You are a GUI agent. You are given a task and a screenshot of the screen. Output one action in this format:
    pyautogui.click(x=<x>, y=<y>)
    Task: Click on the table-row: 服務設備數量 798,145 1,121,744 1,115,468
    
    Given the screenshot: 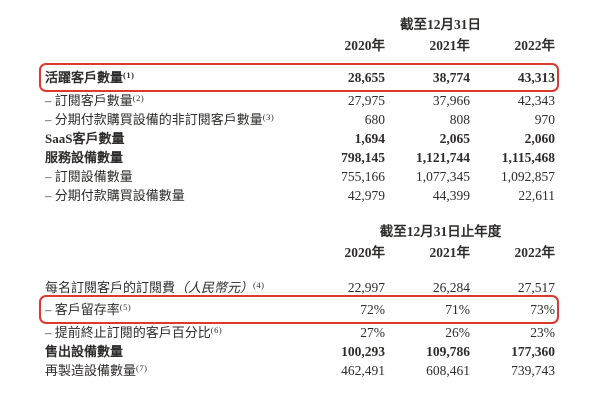 What is the action you would take?
    pyautogui.click(x=300, y=157)
    